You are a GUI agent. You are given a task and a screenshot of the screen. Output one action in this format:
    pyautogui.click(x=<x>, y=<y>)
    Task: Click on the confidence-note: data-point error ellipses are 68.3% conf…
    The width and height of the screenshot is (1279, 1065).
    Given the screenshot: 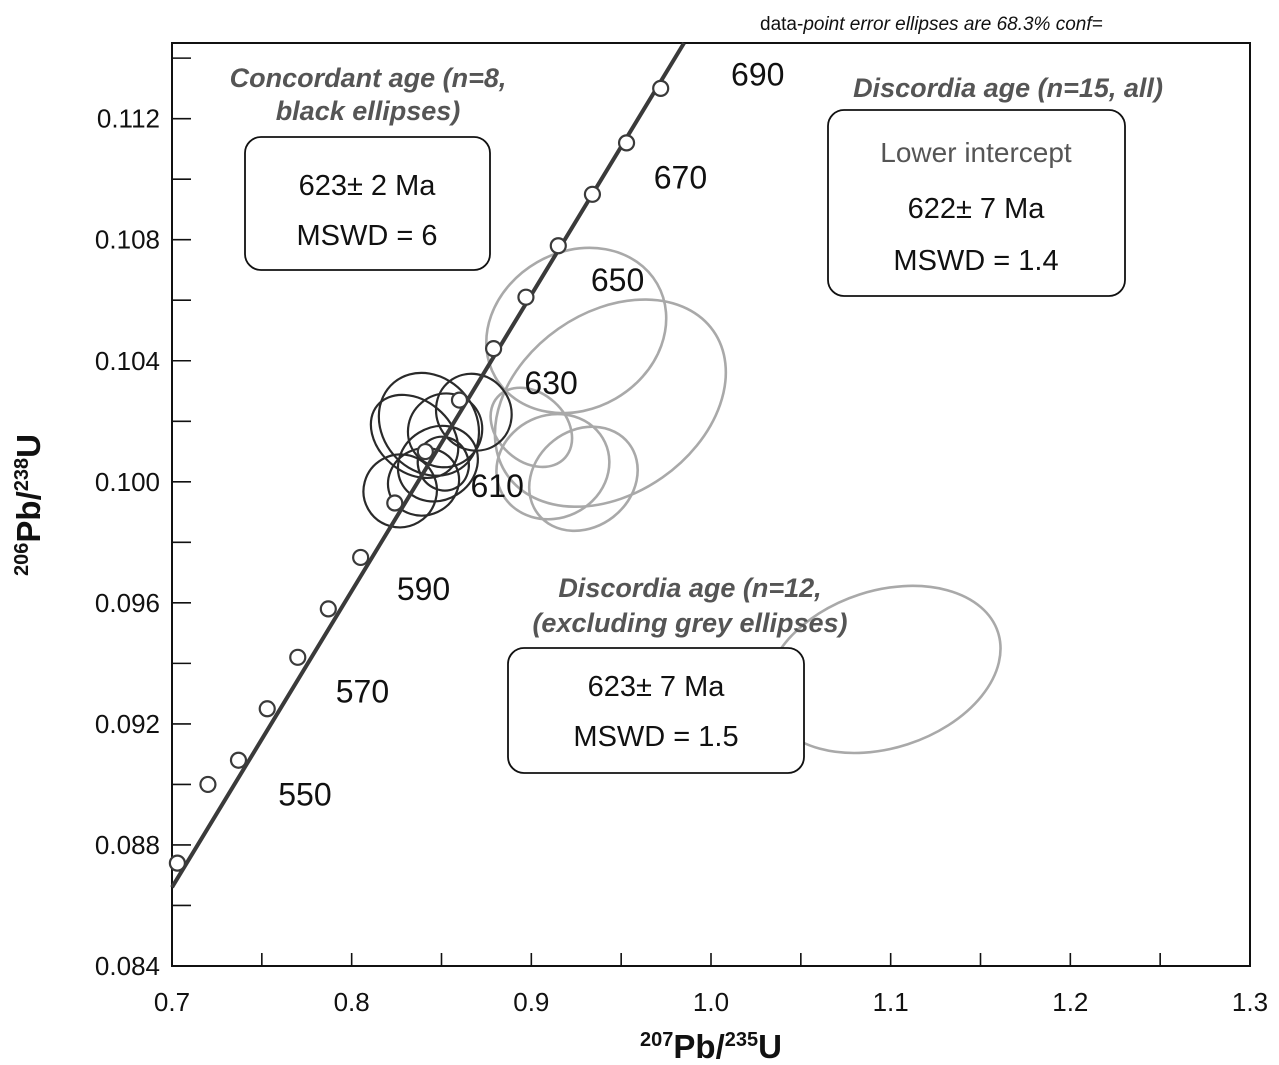 What is the action you would take?
    pyautogui.click(x=931, y=24)
    